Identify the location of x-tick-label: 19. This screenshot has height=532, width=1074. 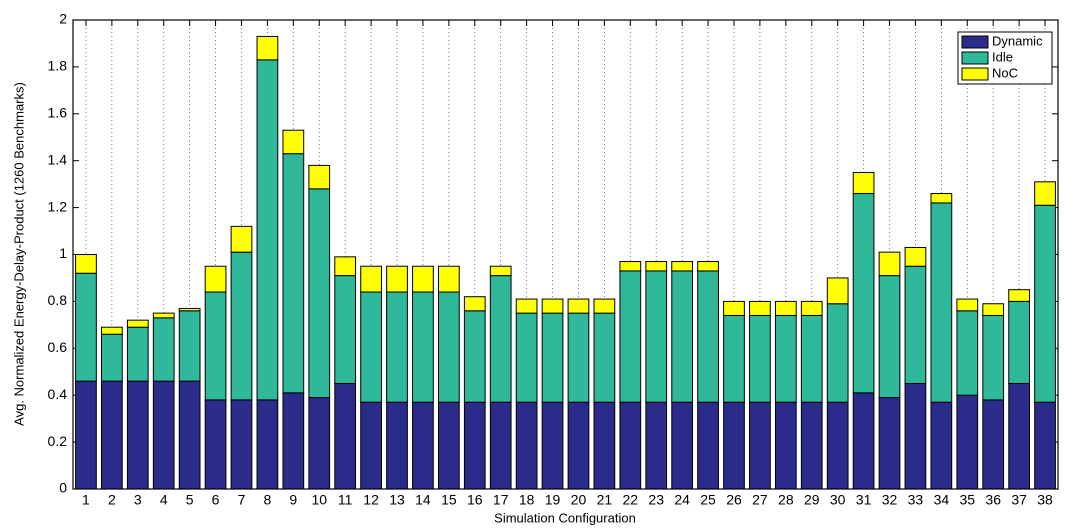
(553, 500).